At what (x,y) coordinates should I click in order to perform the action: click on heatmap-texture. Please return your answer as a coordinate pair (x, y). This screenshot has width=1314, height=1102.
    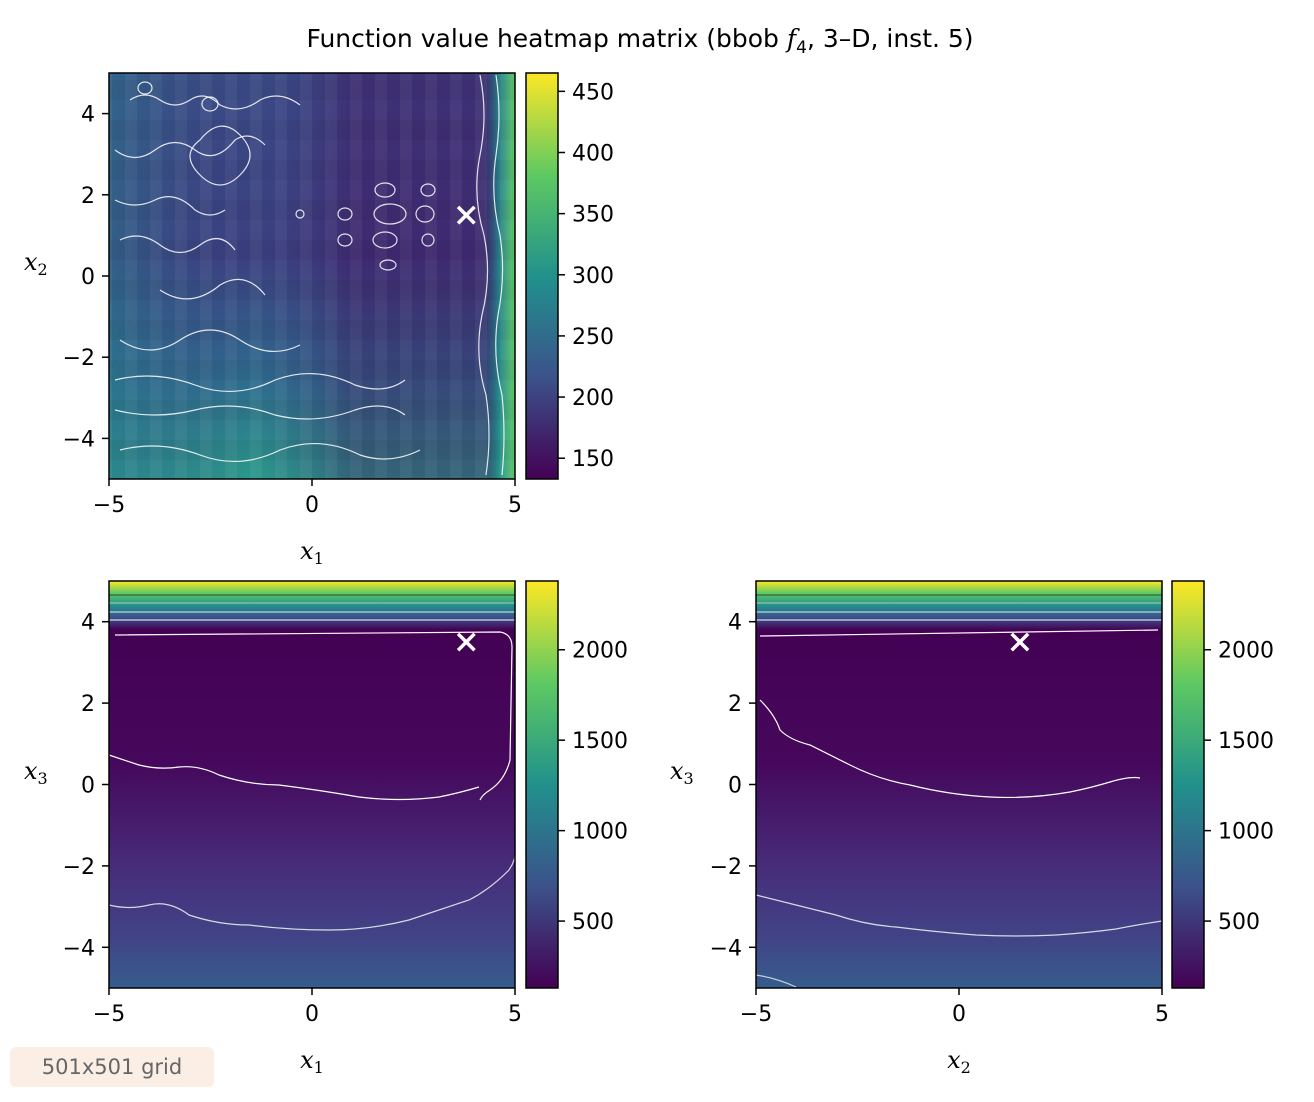
    Looking at the image, I should click on (312, 276).